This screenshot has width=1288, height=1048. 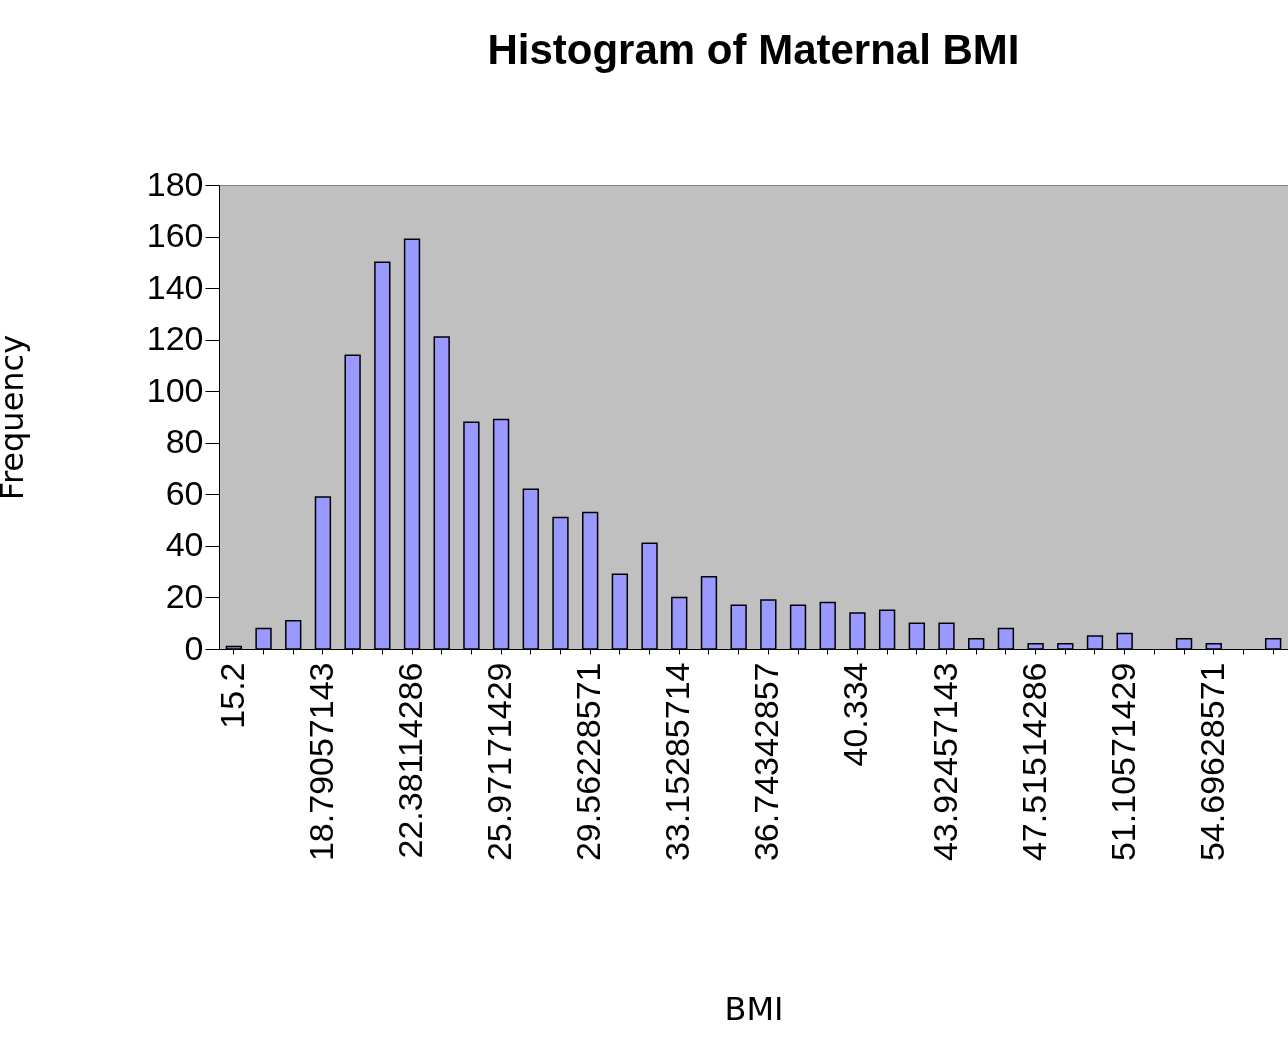 I want to click on x-tick-label: 25.97171429, so click(x=499, y=762).